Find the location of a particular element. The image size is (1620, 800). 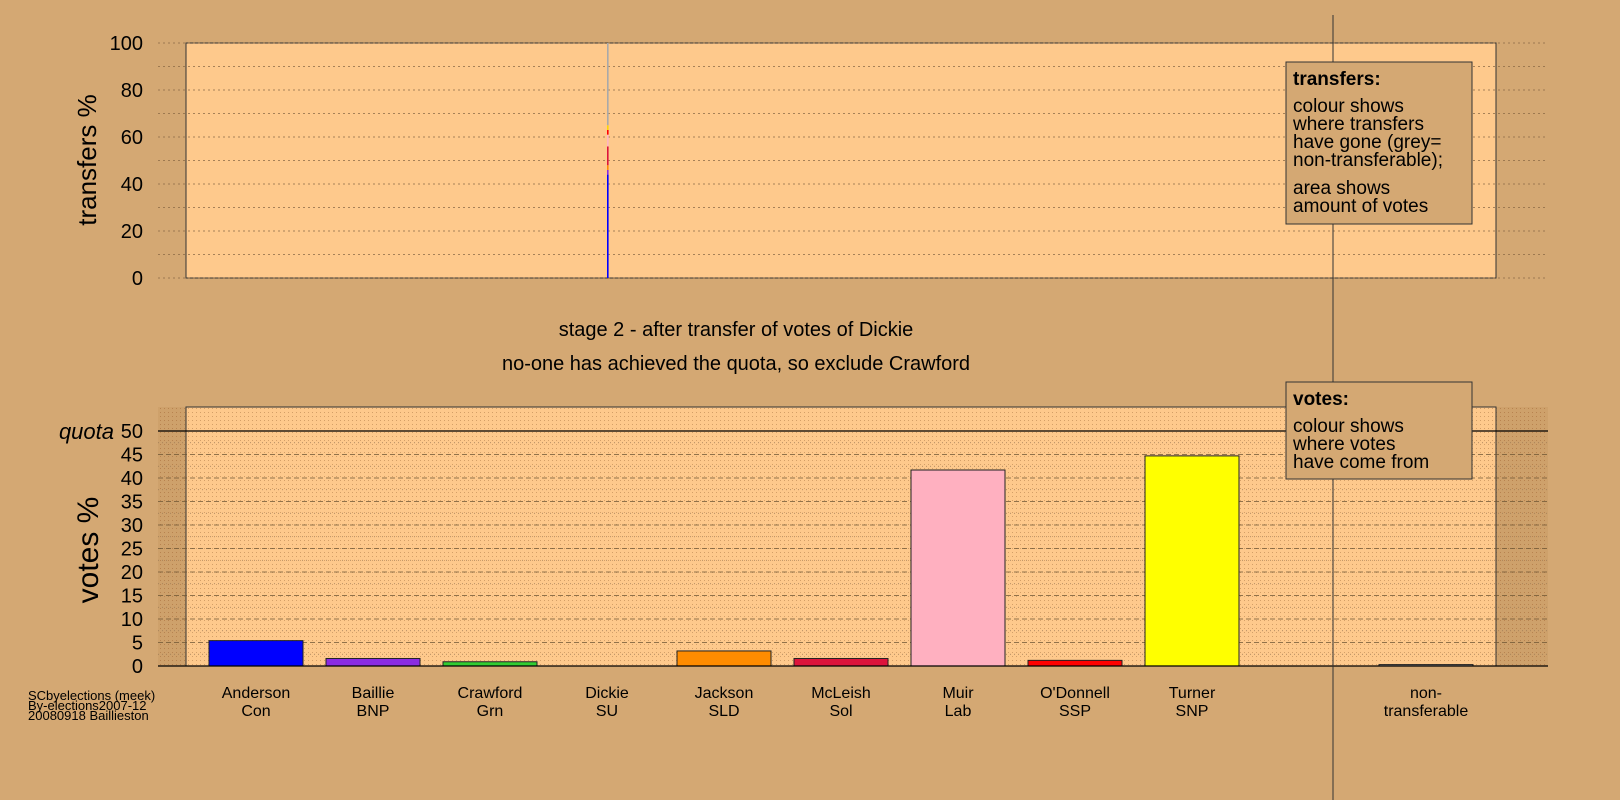

candidate-party: transferable is located at coordinates (1426, 711).